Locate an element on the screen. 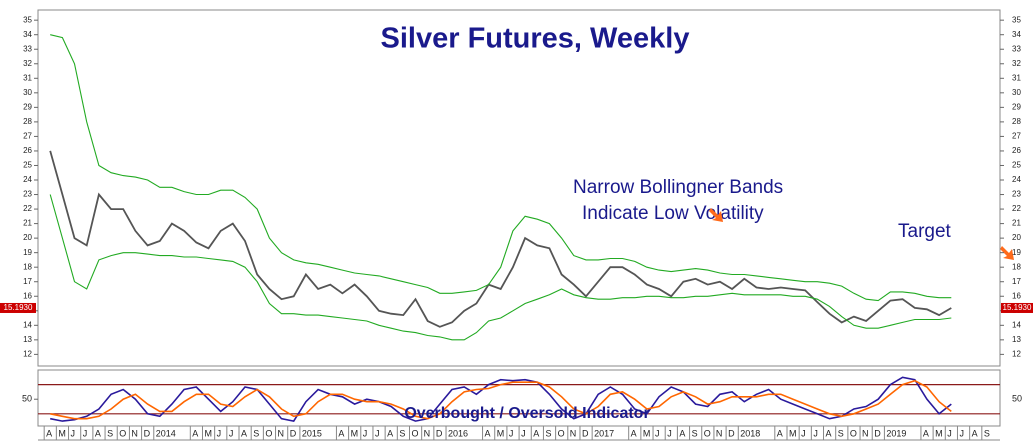  y-tick-label: 13 is located at coordinates (27, 339).